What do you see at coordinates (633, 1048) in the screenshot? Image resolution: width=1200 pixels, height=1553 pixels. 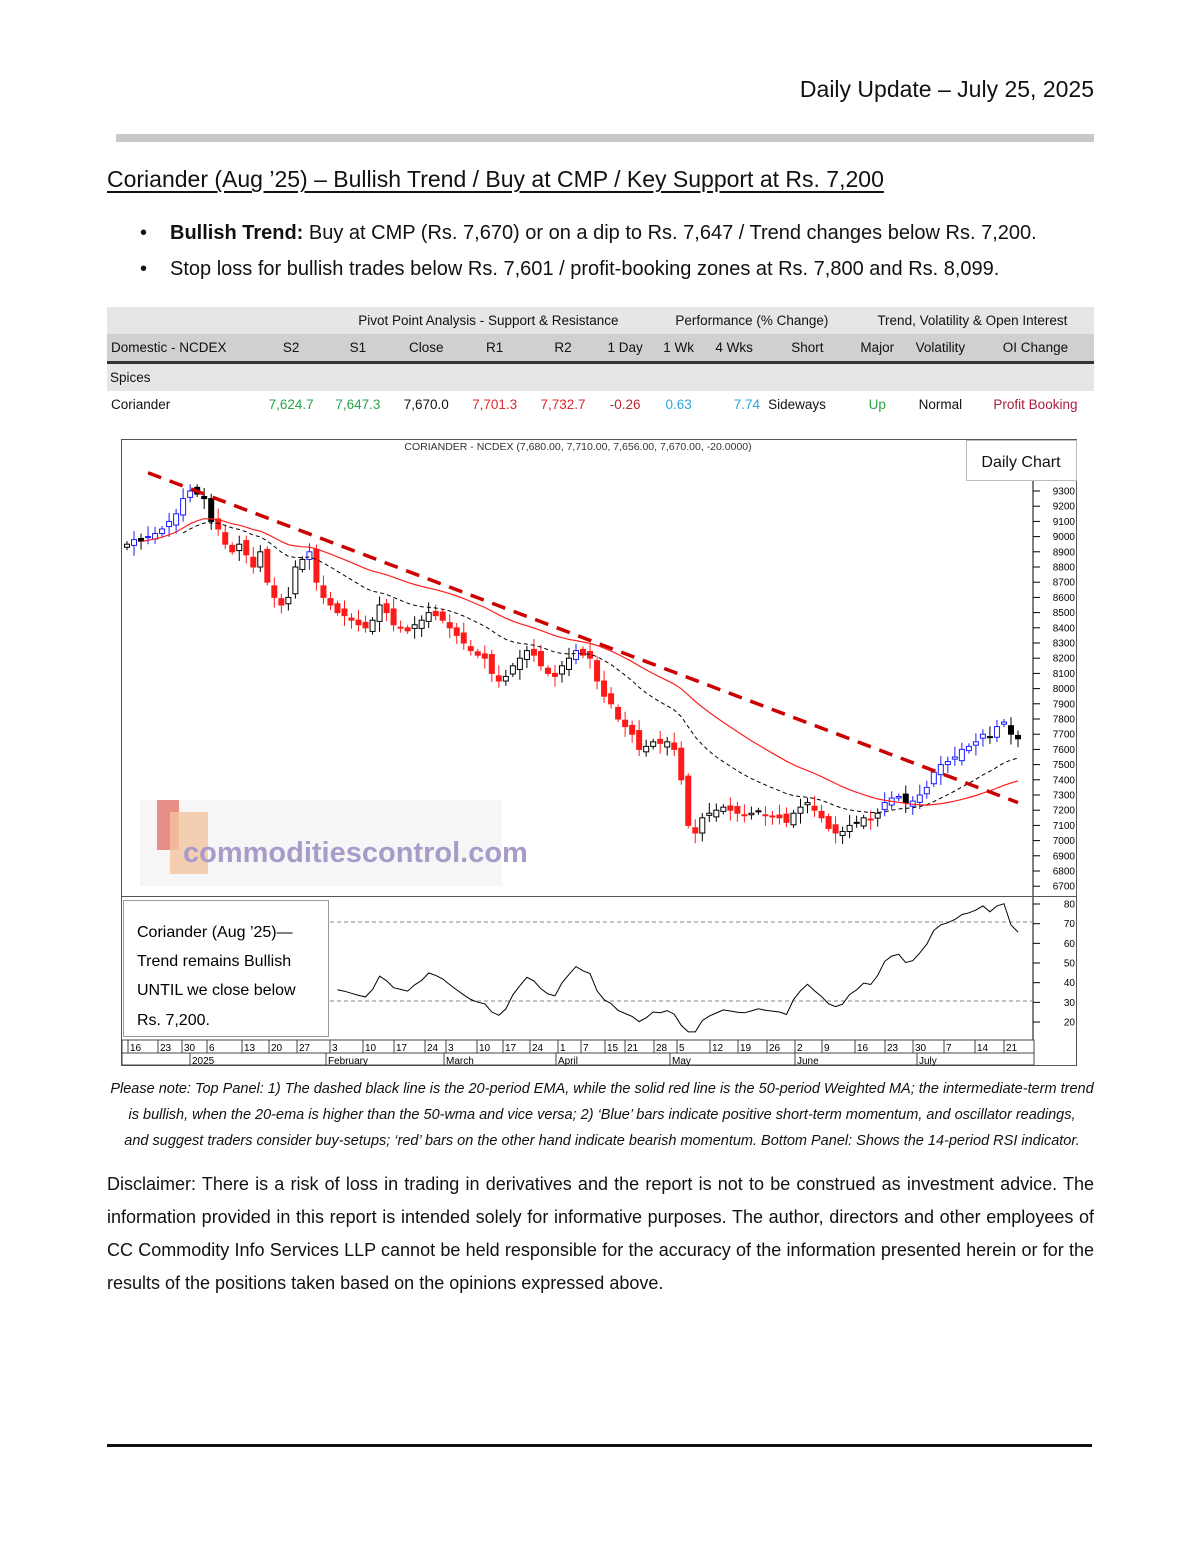 I see `date-tick-label: 21` at bounding box center [633, 1048].